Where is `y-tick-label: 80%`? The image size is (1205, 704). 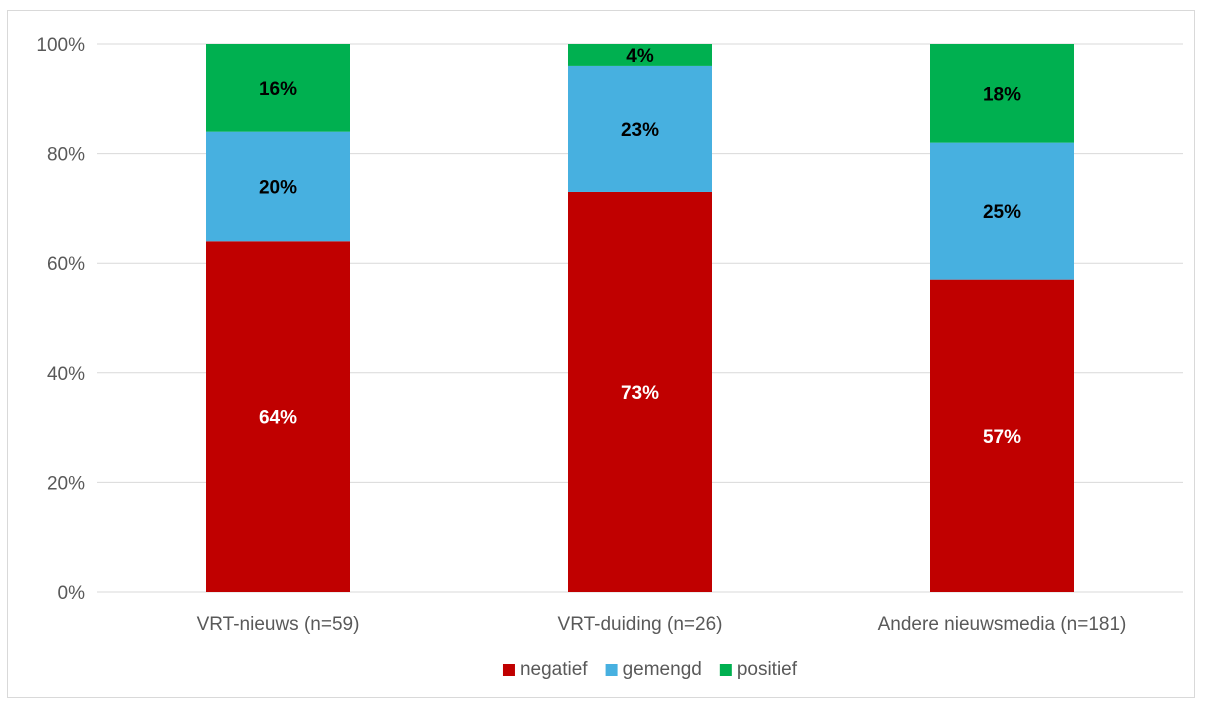 y-tick-label: 80% is located at coordinates (66, 155).